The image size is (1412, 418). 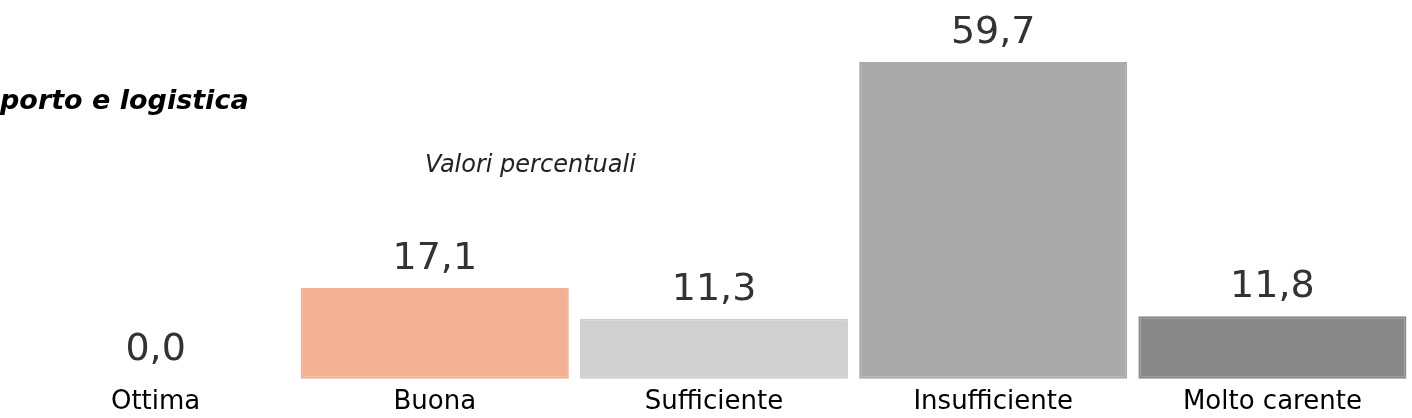 What do you see at coordinates (714, 286) in the screenshot?
I see `data-label: 11,3` at bounding box center [714, 286].